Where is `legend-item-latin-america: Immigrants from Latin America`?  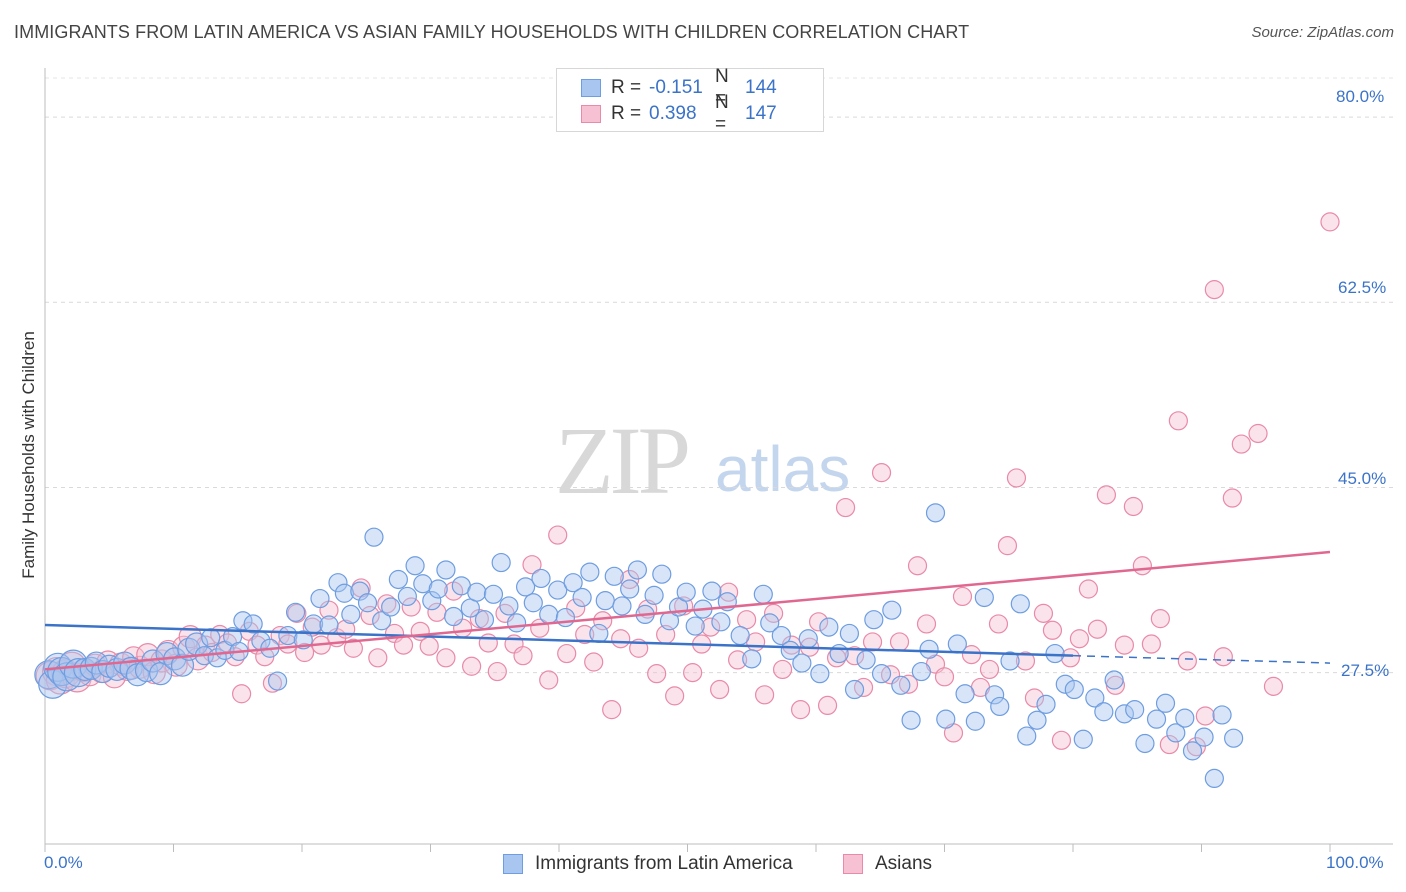
legend-item-latin-america: Immigrants from Latin America is located at coordinates (648, 864).